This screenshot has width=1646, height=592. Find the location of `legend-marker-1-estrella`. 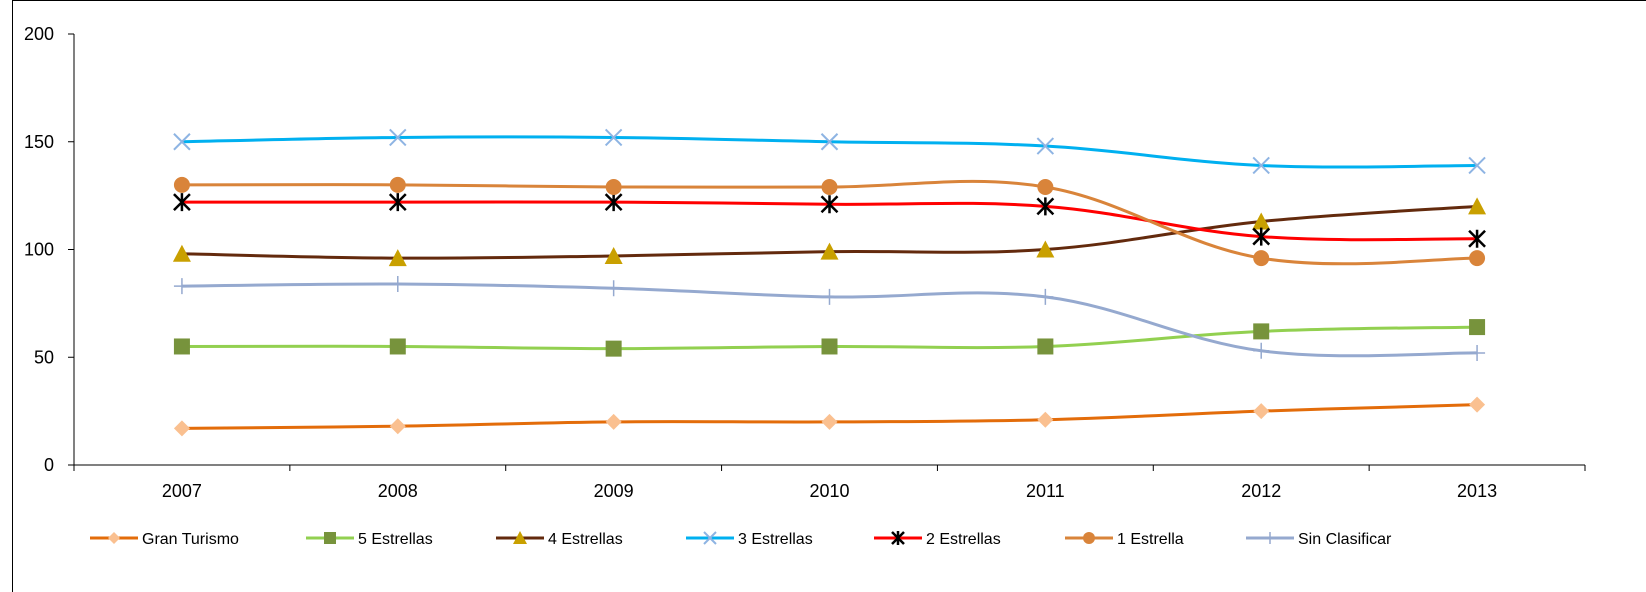

legend-marker-1-estrella is located at coordinates (1089, 538).